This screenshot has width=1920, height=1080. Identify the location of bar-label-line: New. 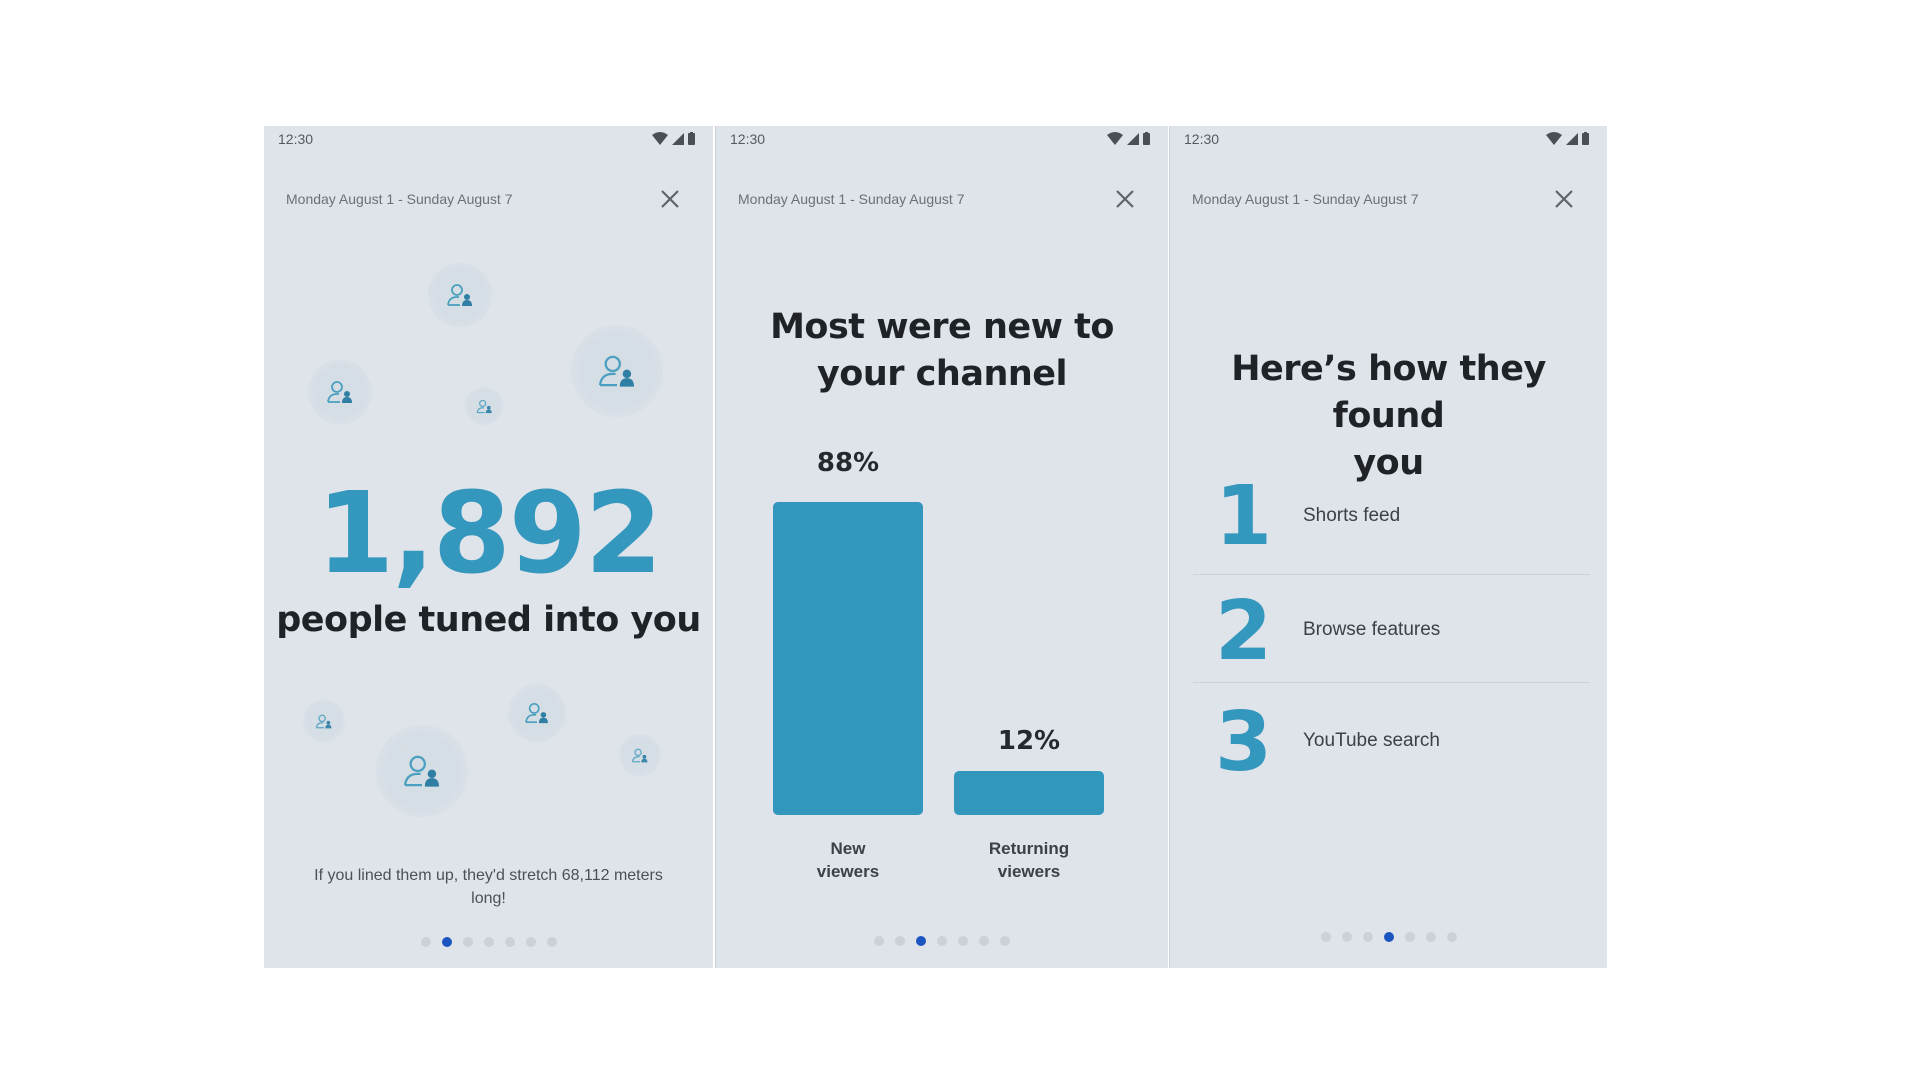
(848, 848).